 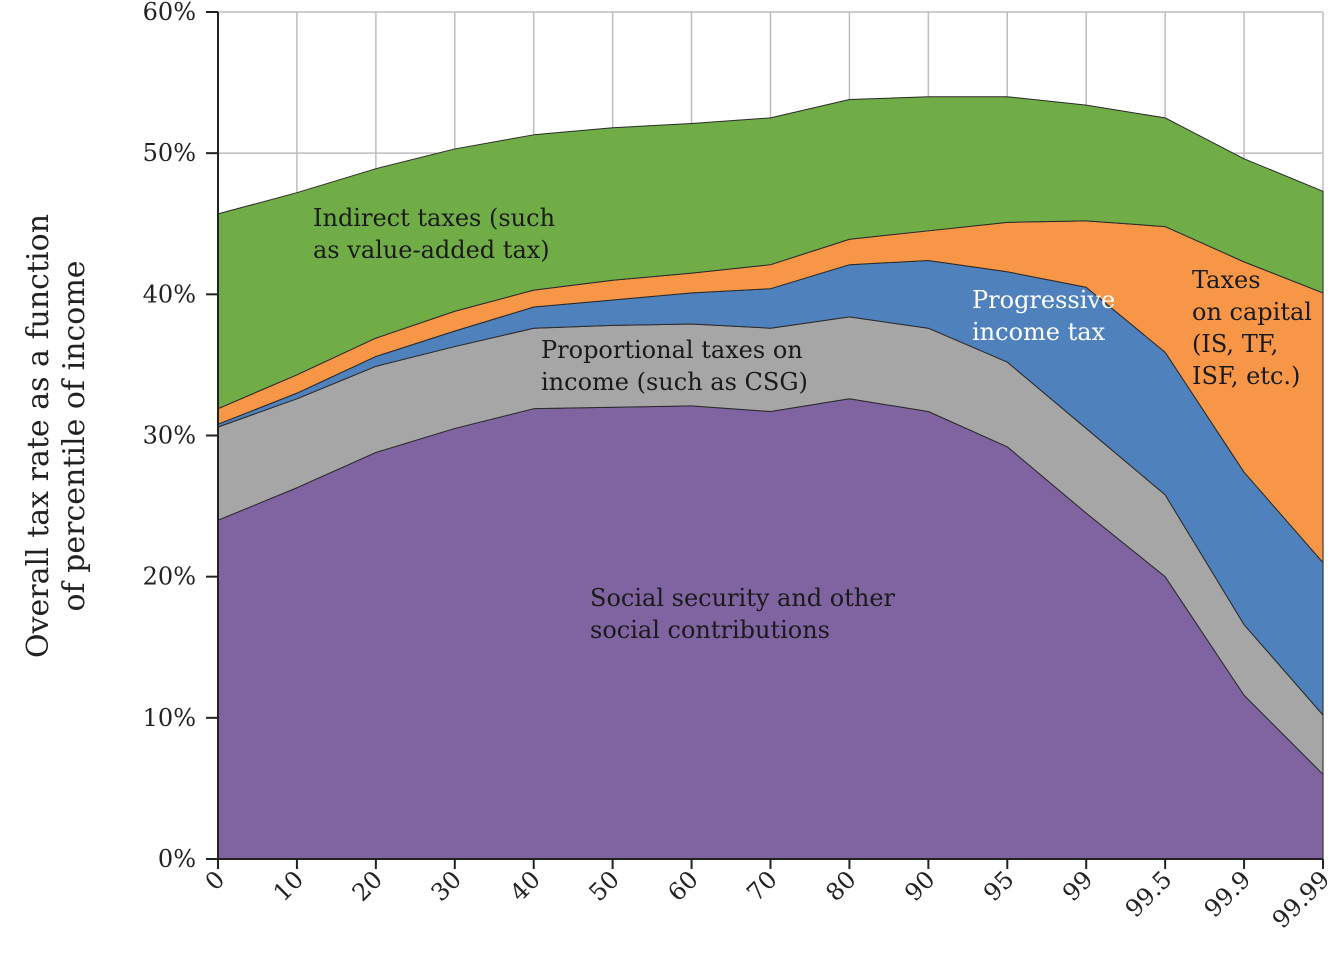 I want to click on y-tick-labels: 0% 10% 20% 30% 40% 50% 60%, so click(x=169, y=436).